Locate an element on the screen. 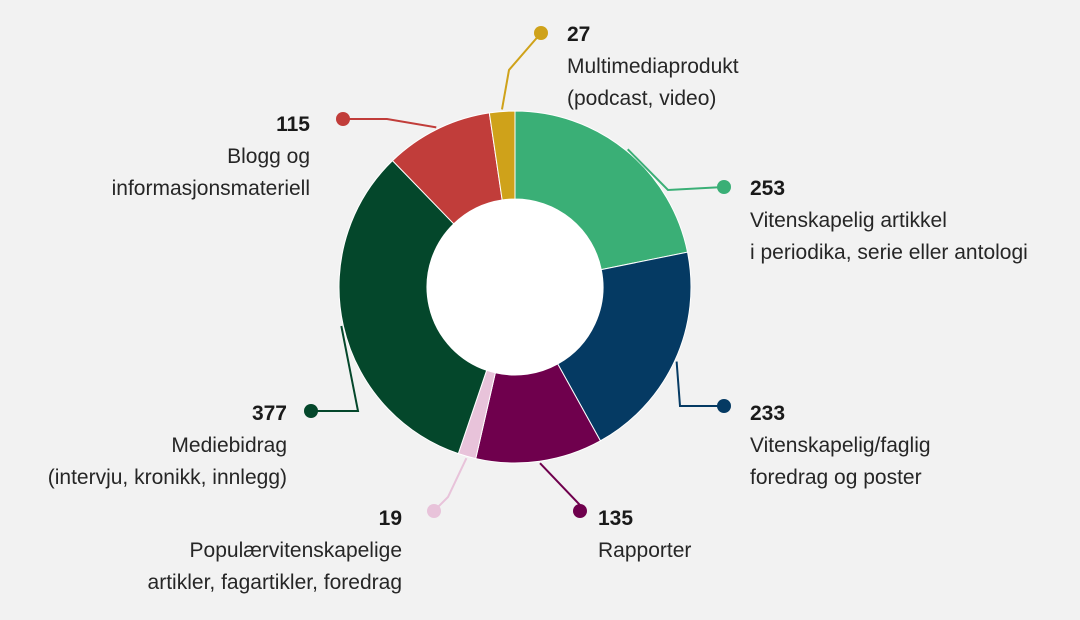 This screenshot has height=620, width=1080. category-label-1-line-0: Vitenskapelig/faglig is located at coordinates (840, 445).